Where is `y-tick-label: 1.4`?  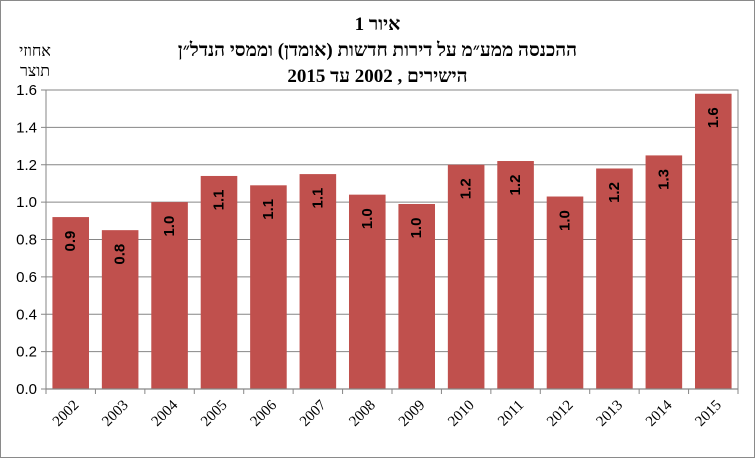
y-tick-label: 1.4 is located at coordinates (26, 127).